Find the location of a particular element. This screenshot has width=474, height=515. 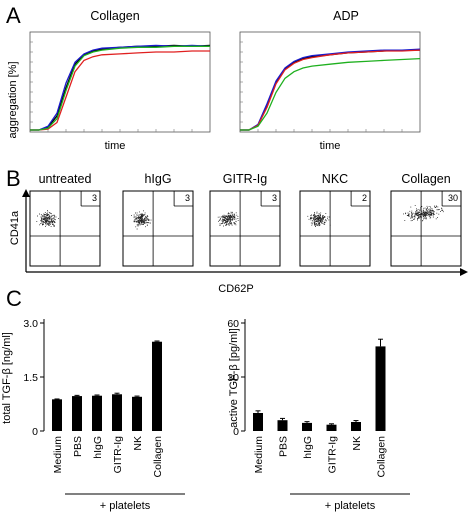

panel-b-x-arrow-head is located at coordinates (464, 272).